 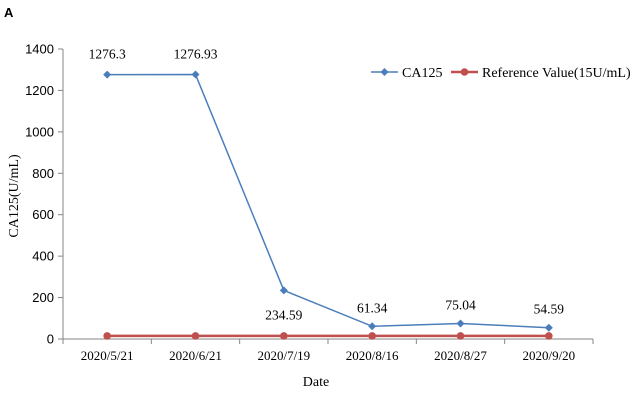 I want to click on y-tick-label: 1200, so click(x=39, y=90).